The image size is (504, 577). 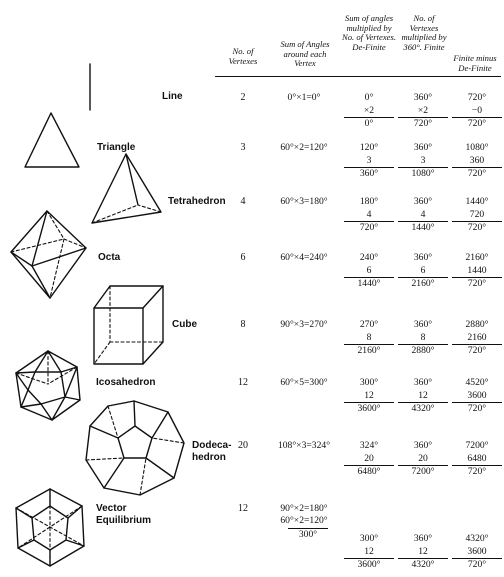 What do you see at coordinates (369, 445) in the screenshot?
I see `stack-value: 324°` at bounding box center [369, 445].